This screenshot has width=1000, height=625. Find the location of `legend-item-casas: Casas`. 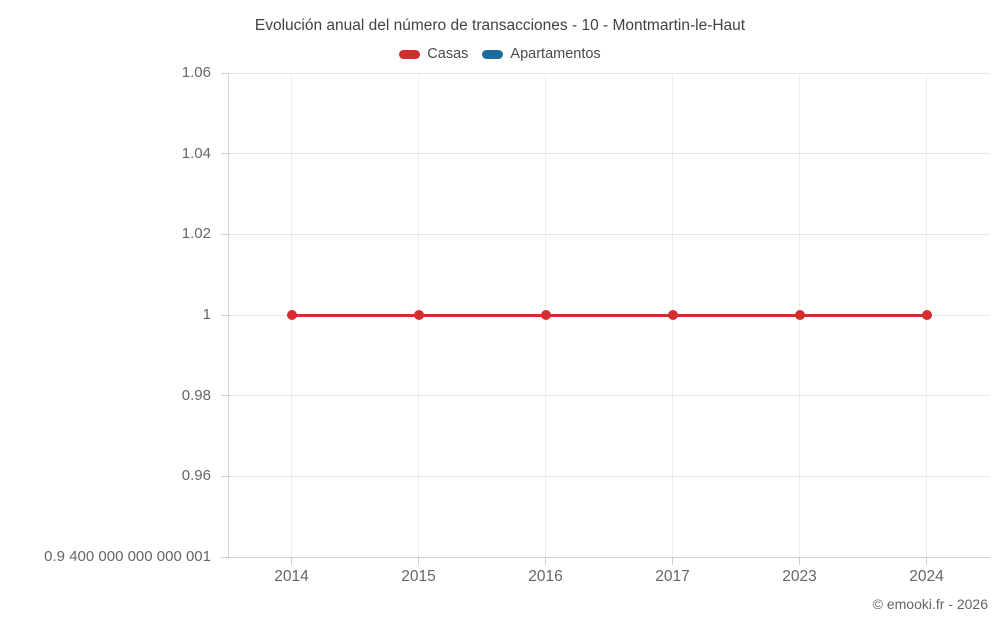

legend-item-casas: Casas is located at coordinates (433, 54).